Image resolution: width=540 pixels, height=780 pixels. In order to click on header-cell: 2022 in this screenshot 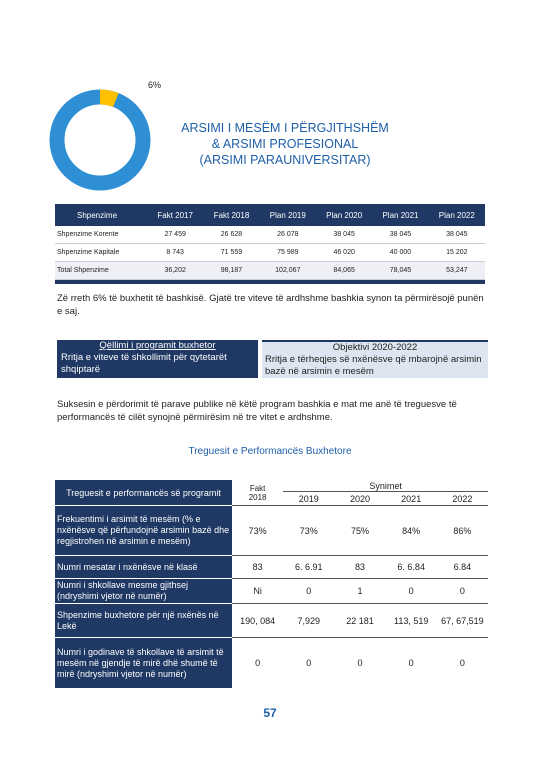, I will do `click(462, 498)`.